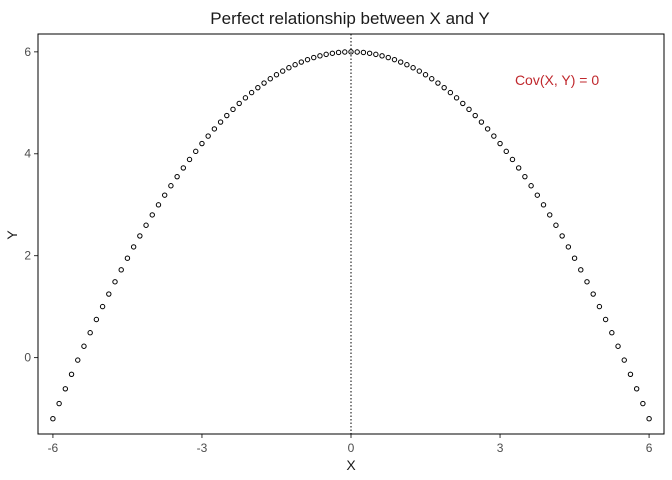  I want to click on y-tick-label: 4, so click(27, 154).